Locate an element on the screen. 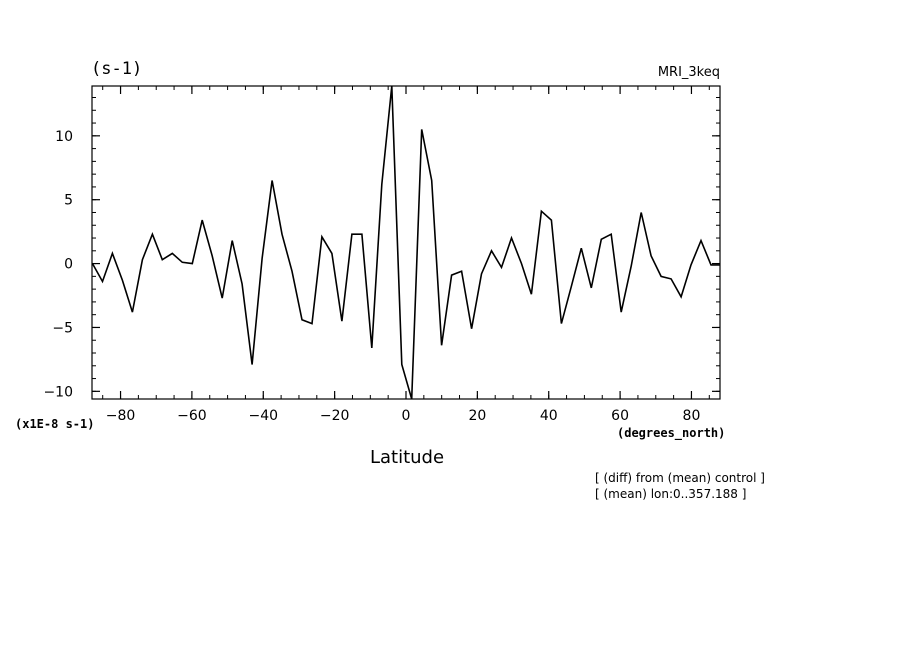 This screenshot has height=654, width=904. x-tick-label: 20 is located at coordinates (477, 416).